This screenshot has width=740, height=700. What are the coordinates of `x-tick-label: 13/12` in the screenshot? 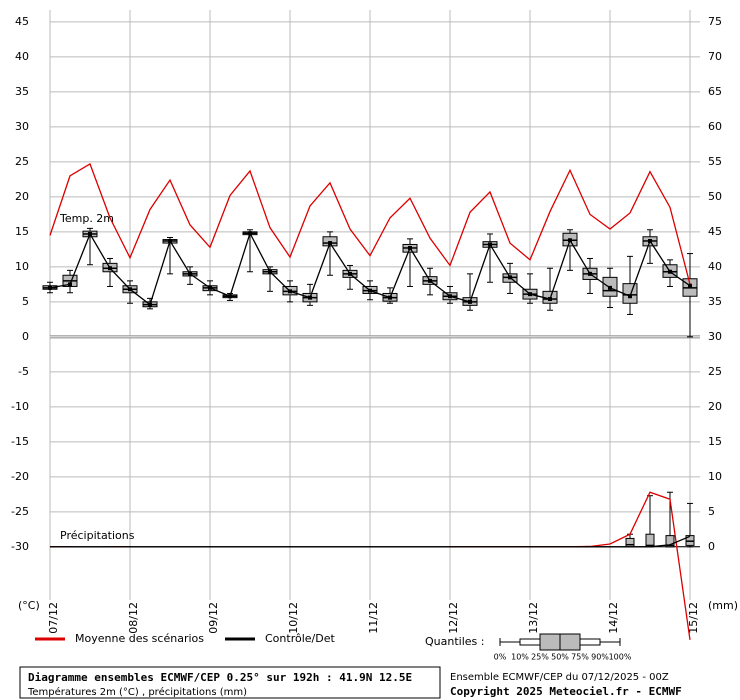 It's located at (533, 618).